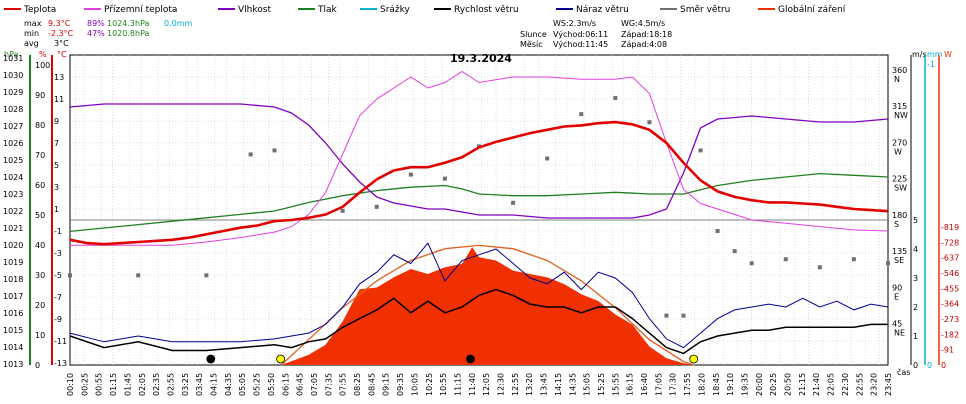 The height and width of the screenshot is (404, 966). I want to click on humidity-axis-title: %, so click(43, 54).